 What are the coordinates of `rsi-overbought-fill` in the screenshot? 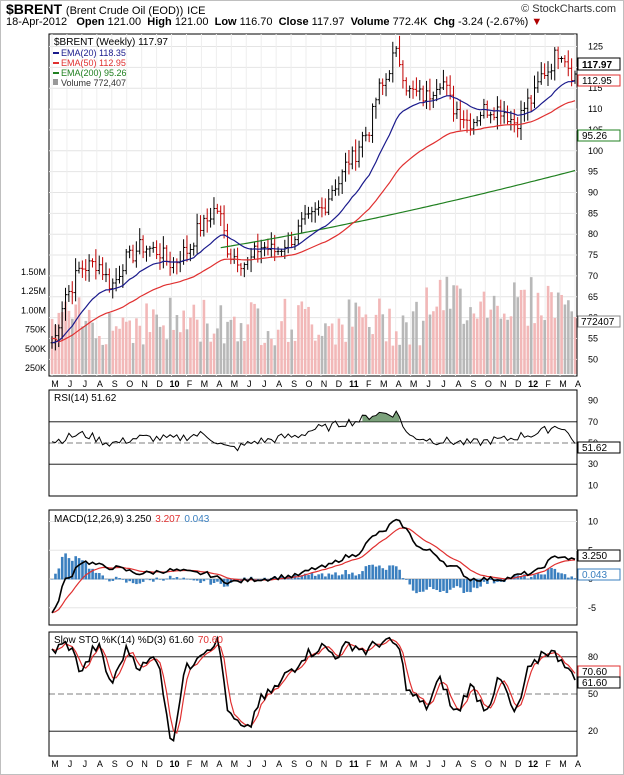 It's located at (367, 416).